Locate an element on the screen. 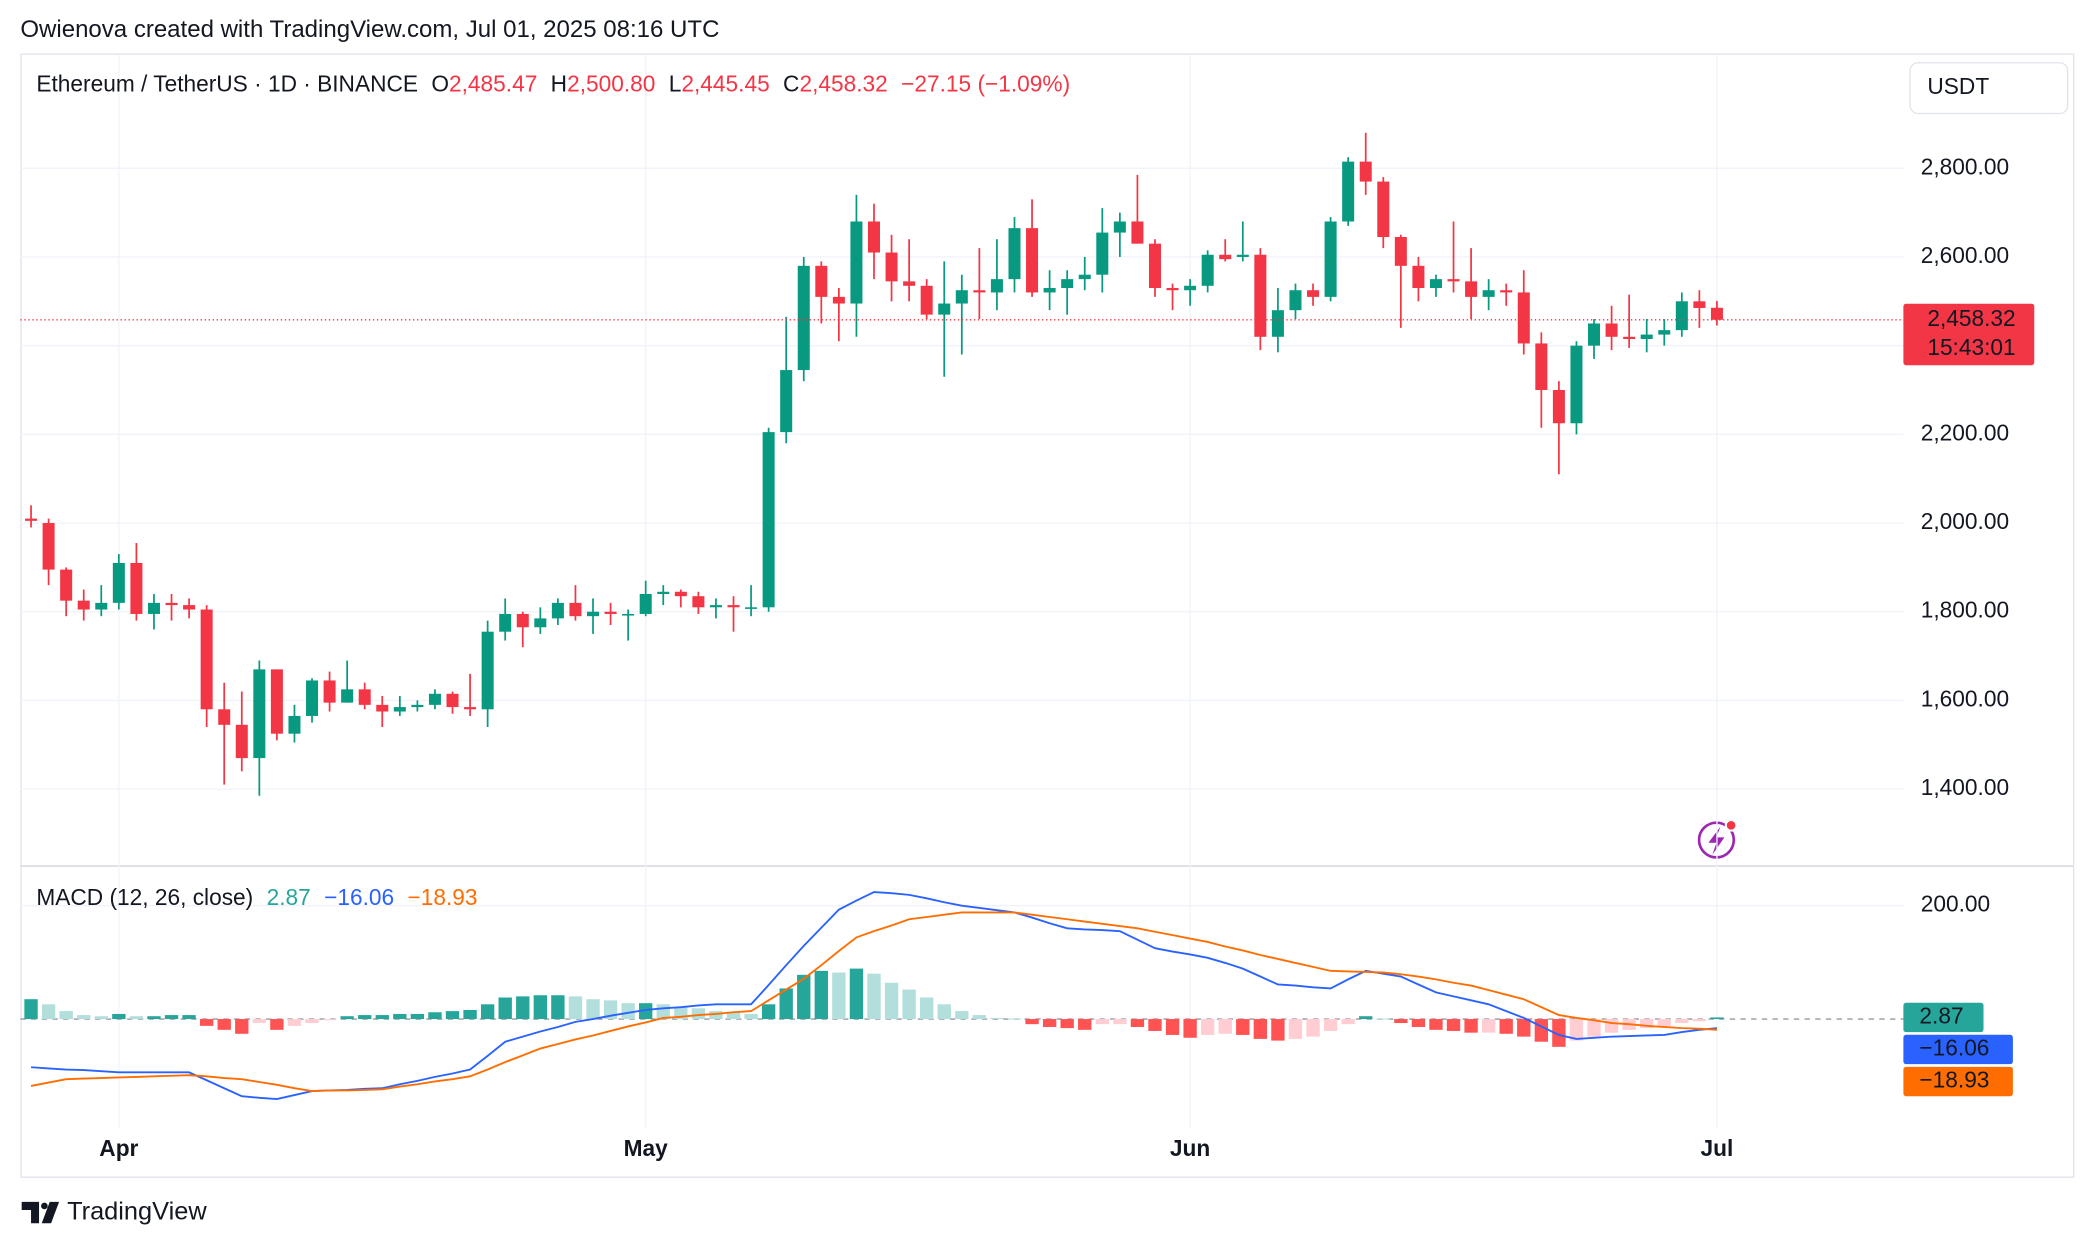 The width and height of the screenshot is (2084, 1242). currency: USDT is located at coordinates (1958, 86).